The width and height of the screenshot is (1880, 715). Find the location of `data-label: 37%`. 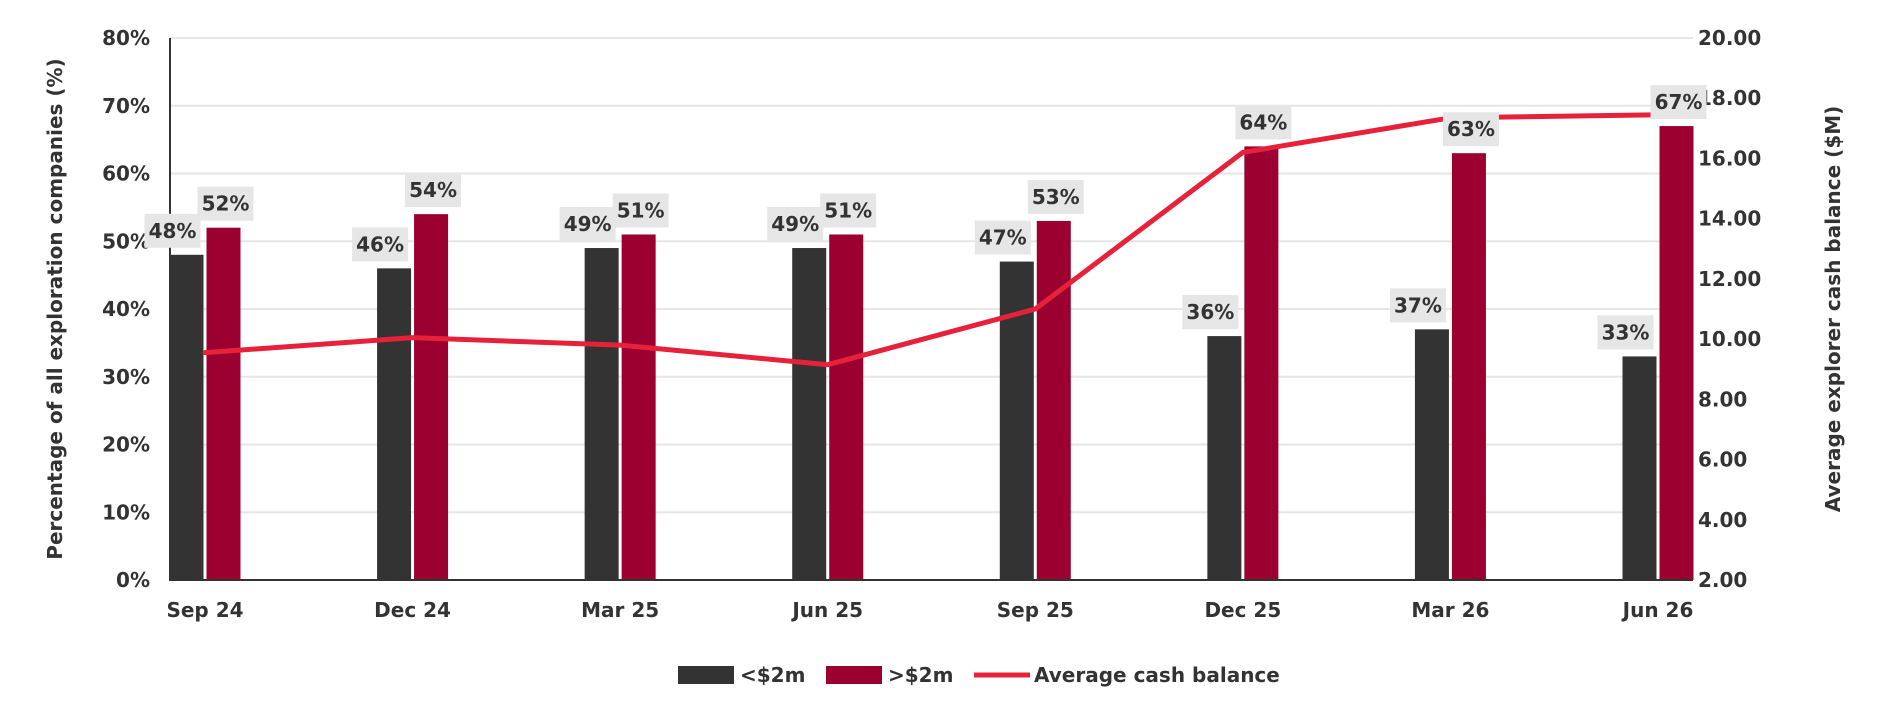

data-label: 37% is located at coordinates (1418, 305).